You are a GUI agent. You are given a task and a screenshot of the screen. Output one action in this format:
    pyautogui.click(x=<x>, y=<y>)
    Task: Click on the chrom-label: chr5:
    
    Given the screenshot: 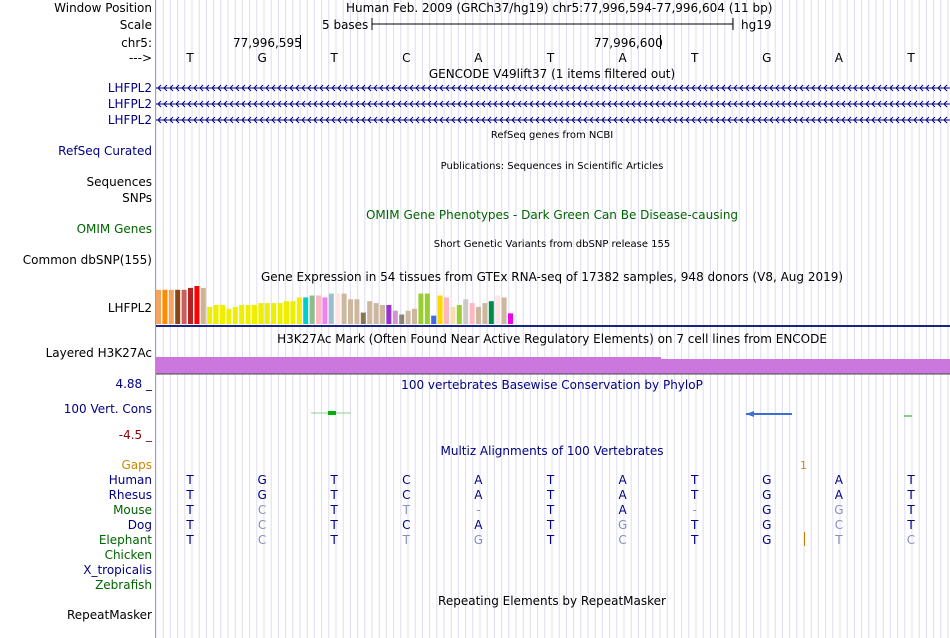 What is the action you would take?
    pyautogui.click(x=136, y=43)
    